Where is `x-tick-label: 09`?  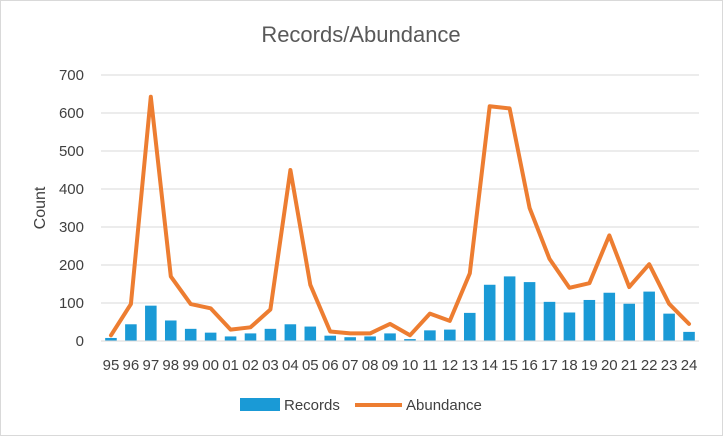
x-tick-label: 09 is located at coordinates (390, 365).